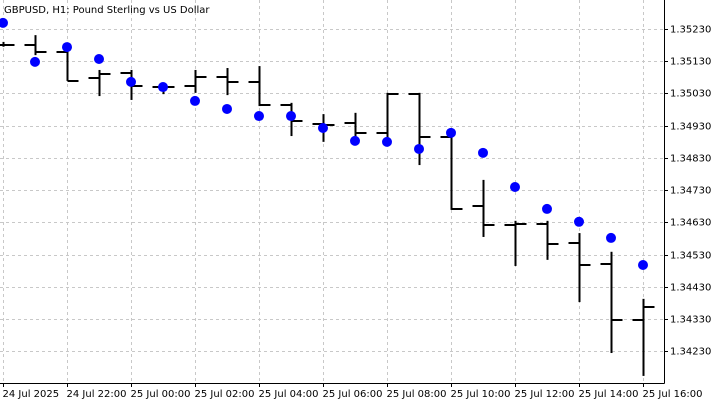 This screenshot has height=405, width=720. Describe the element at coordinates (97, 394) in the screenshot. I see `x-tick-label: 24 Jul 22:00` at that location.